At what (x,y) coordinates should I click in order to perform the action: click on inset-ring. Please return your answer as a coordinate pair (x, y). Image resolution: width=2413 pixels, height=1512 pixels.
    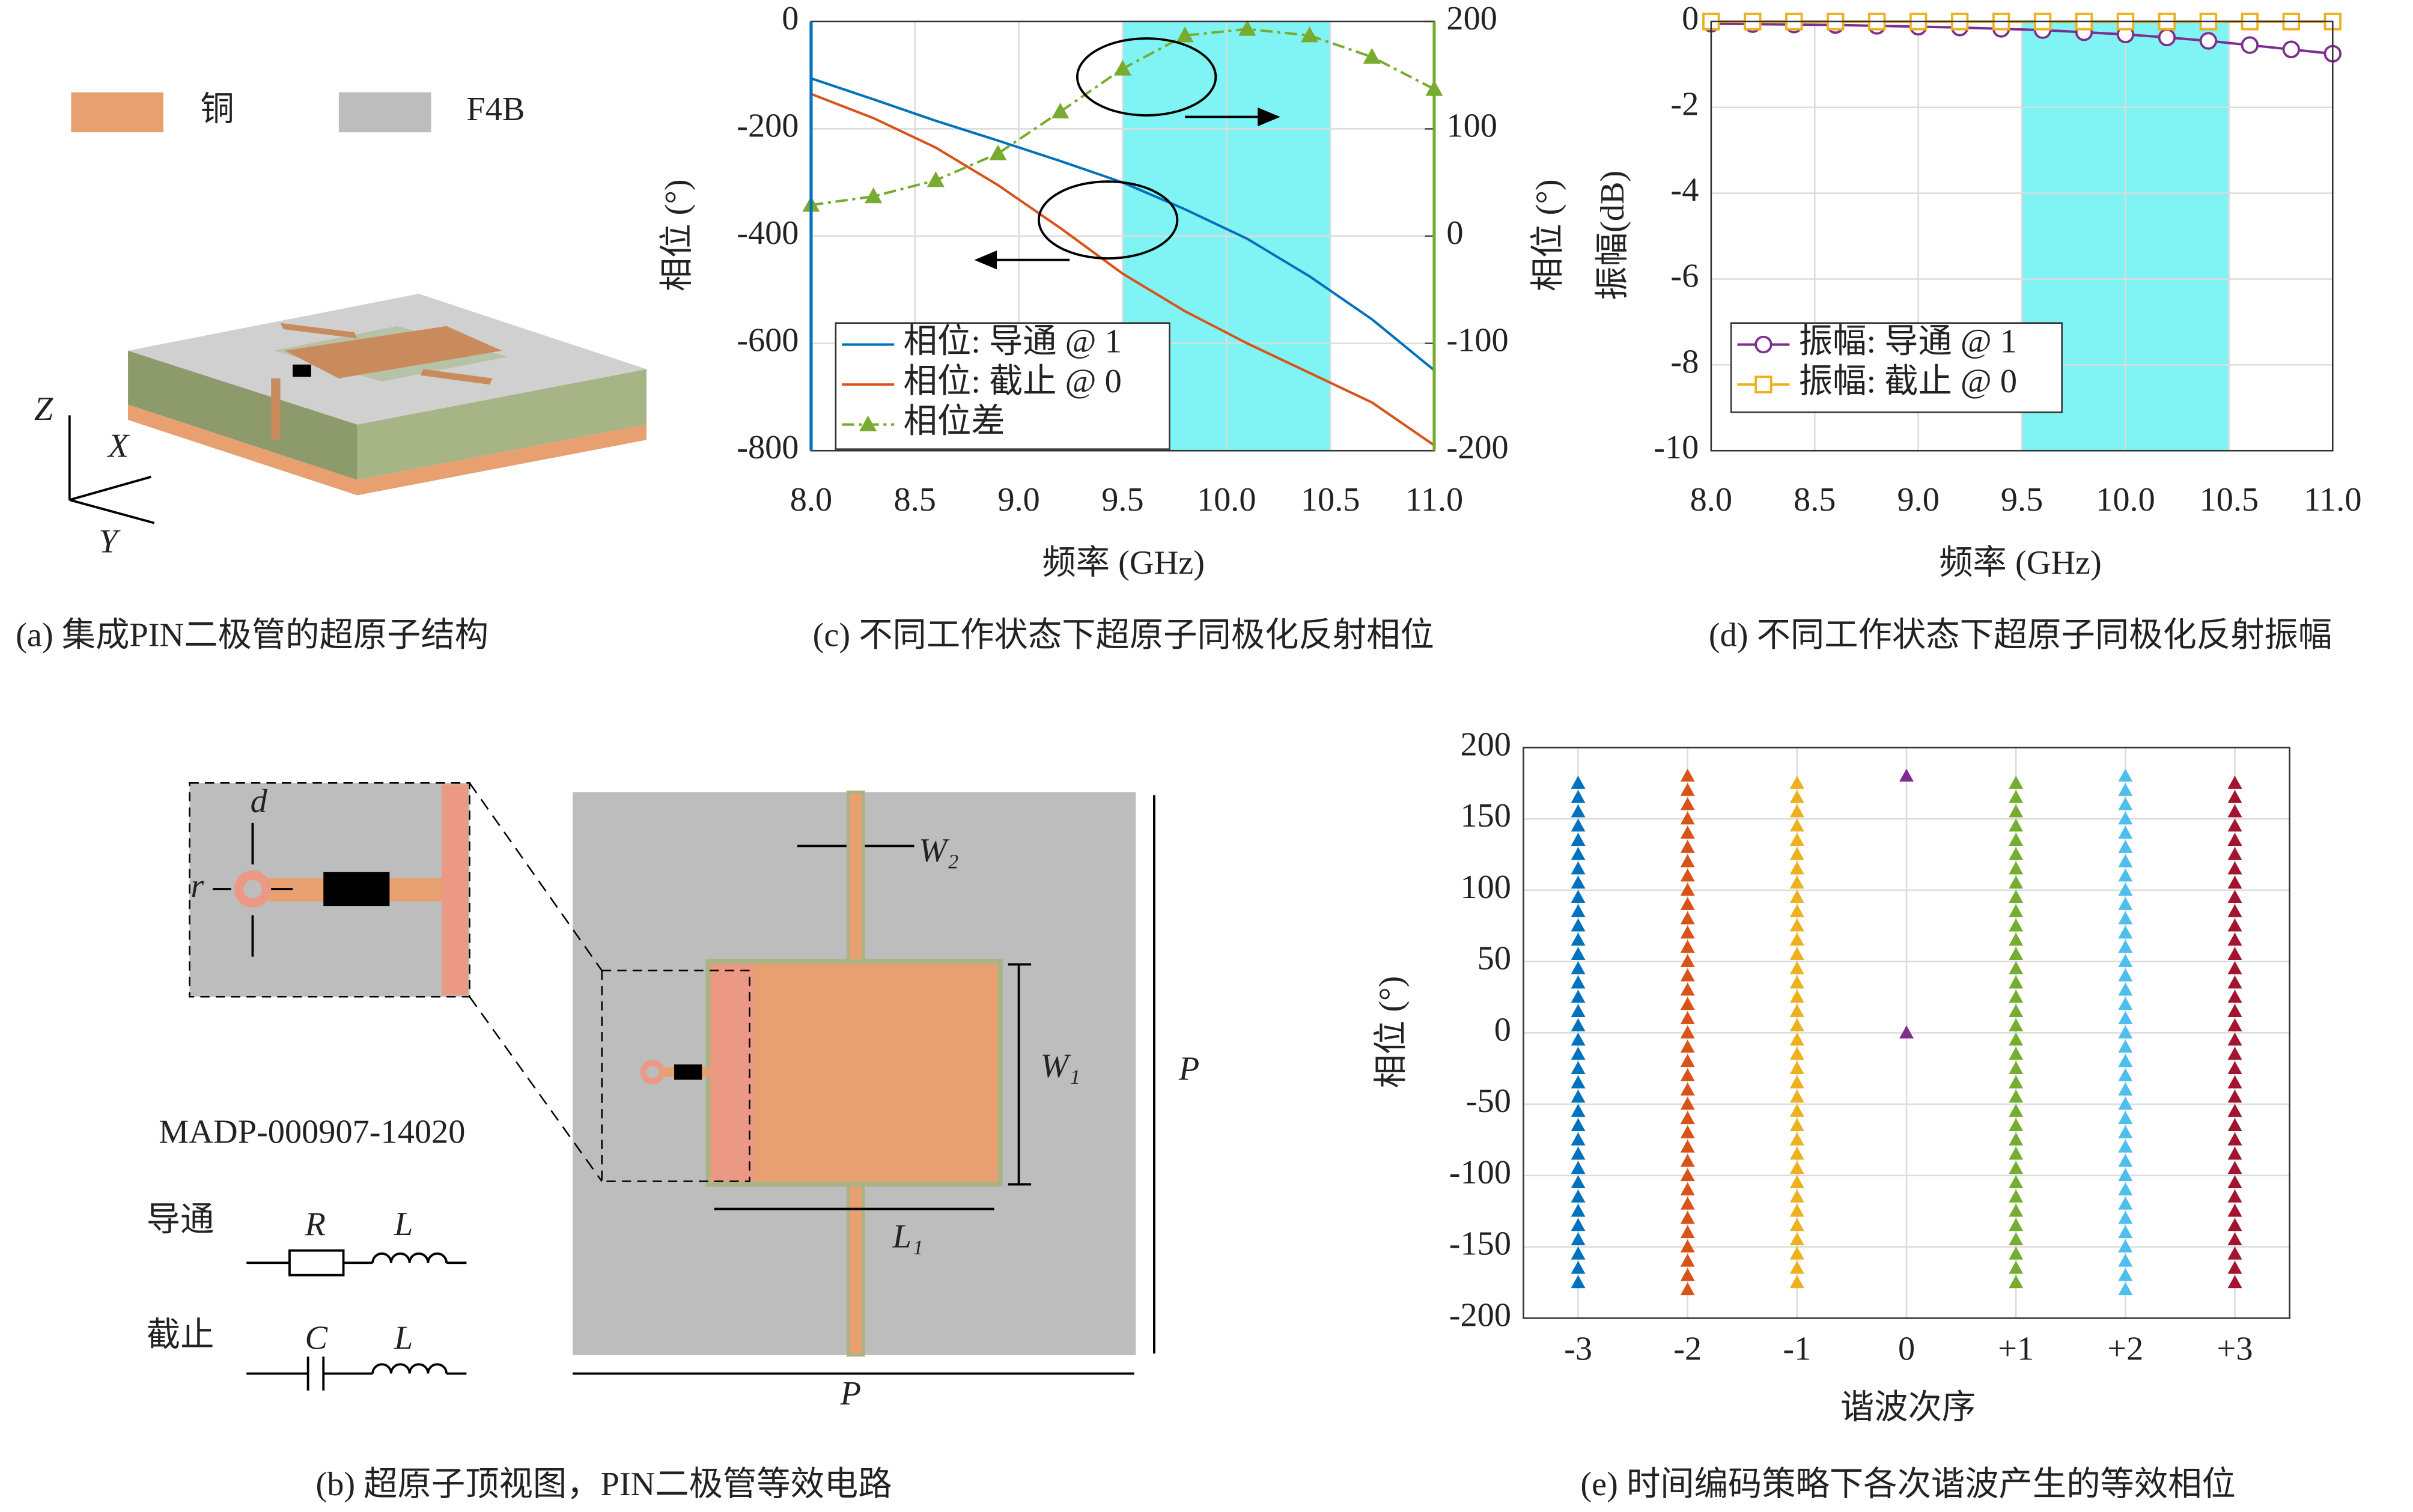
    Looking at the image, I should click on (253, 889).